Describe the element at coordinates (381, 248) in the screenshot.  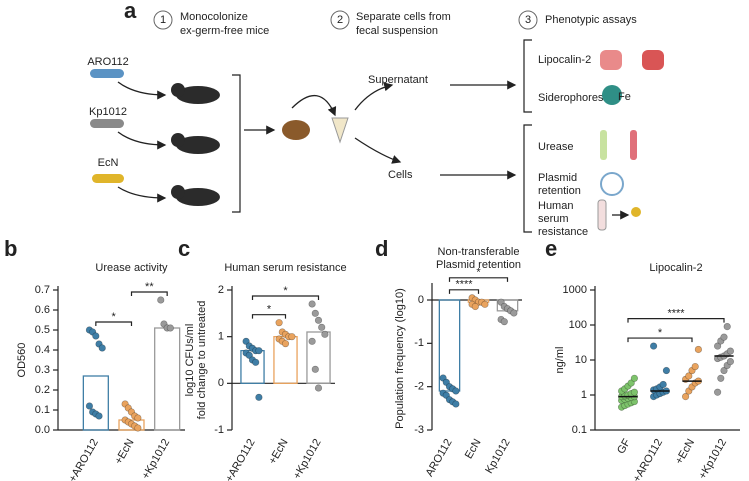
I see `panel-label: d` at that location.